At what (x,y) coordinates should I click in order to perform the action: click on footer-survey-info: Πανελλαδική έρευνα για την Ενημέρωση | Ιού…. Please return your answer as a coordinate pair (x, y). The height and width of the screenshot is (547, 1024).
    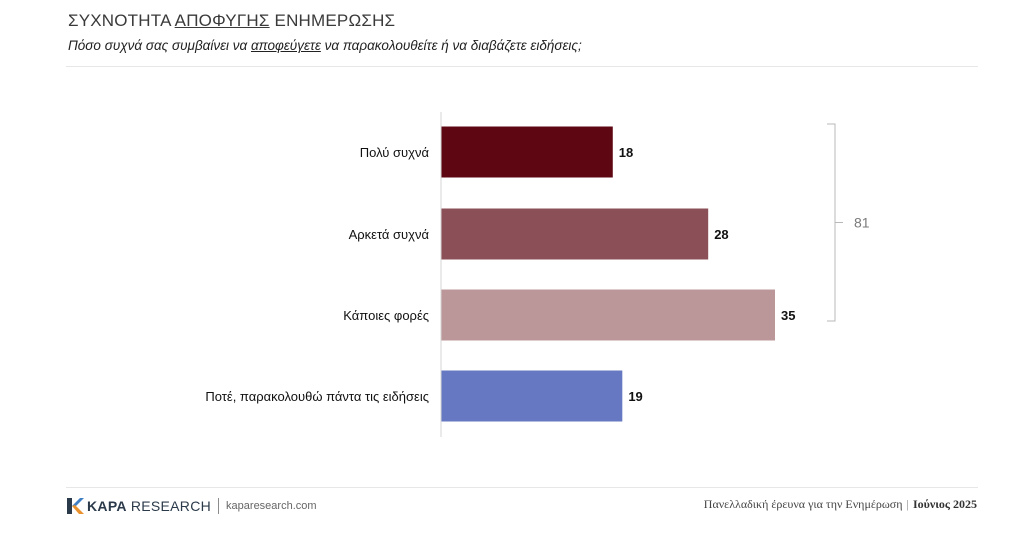
    Looking at the image, I should click on (840, 504).